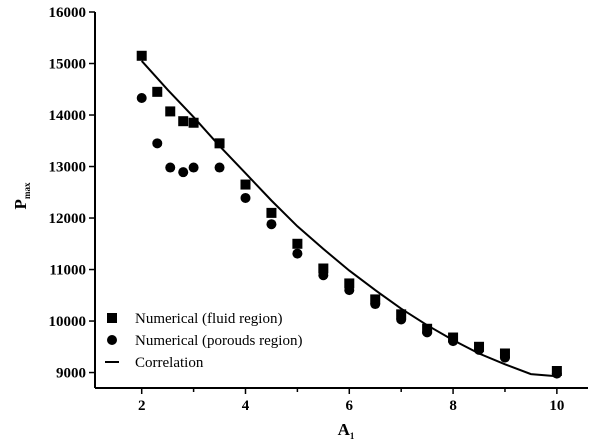 The width and height of the screenshot is (594, 442). I want to click on x-tick-label: 4, so click(246, 406).